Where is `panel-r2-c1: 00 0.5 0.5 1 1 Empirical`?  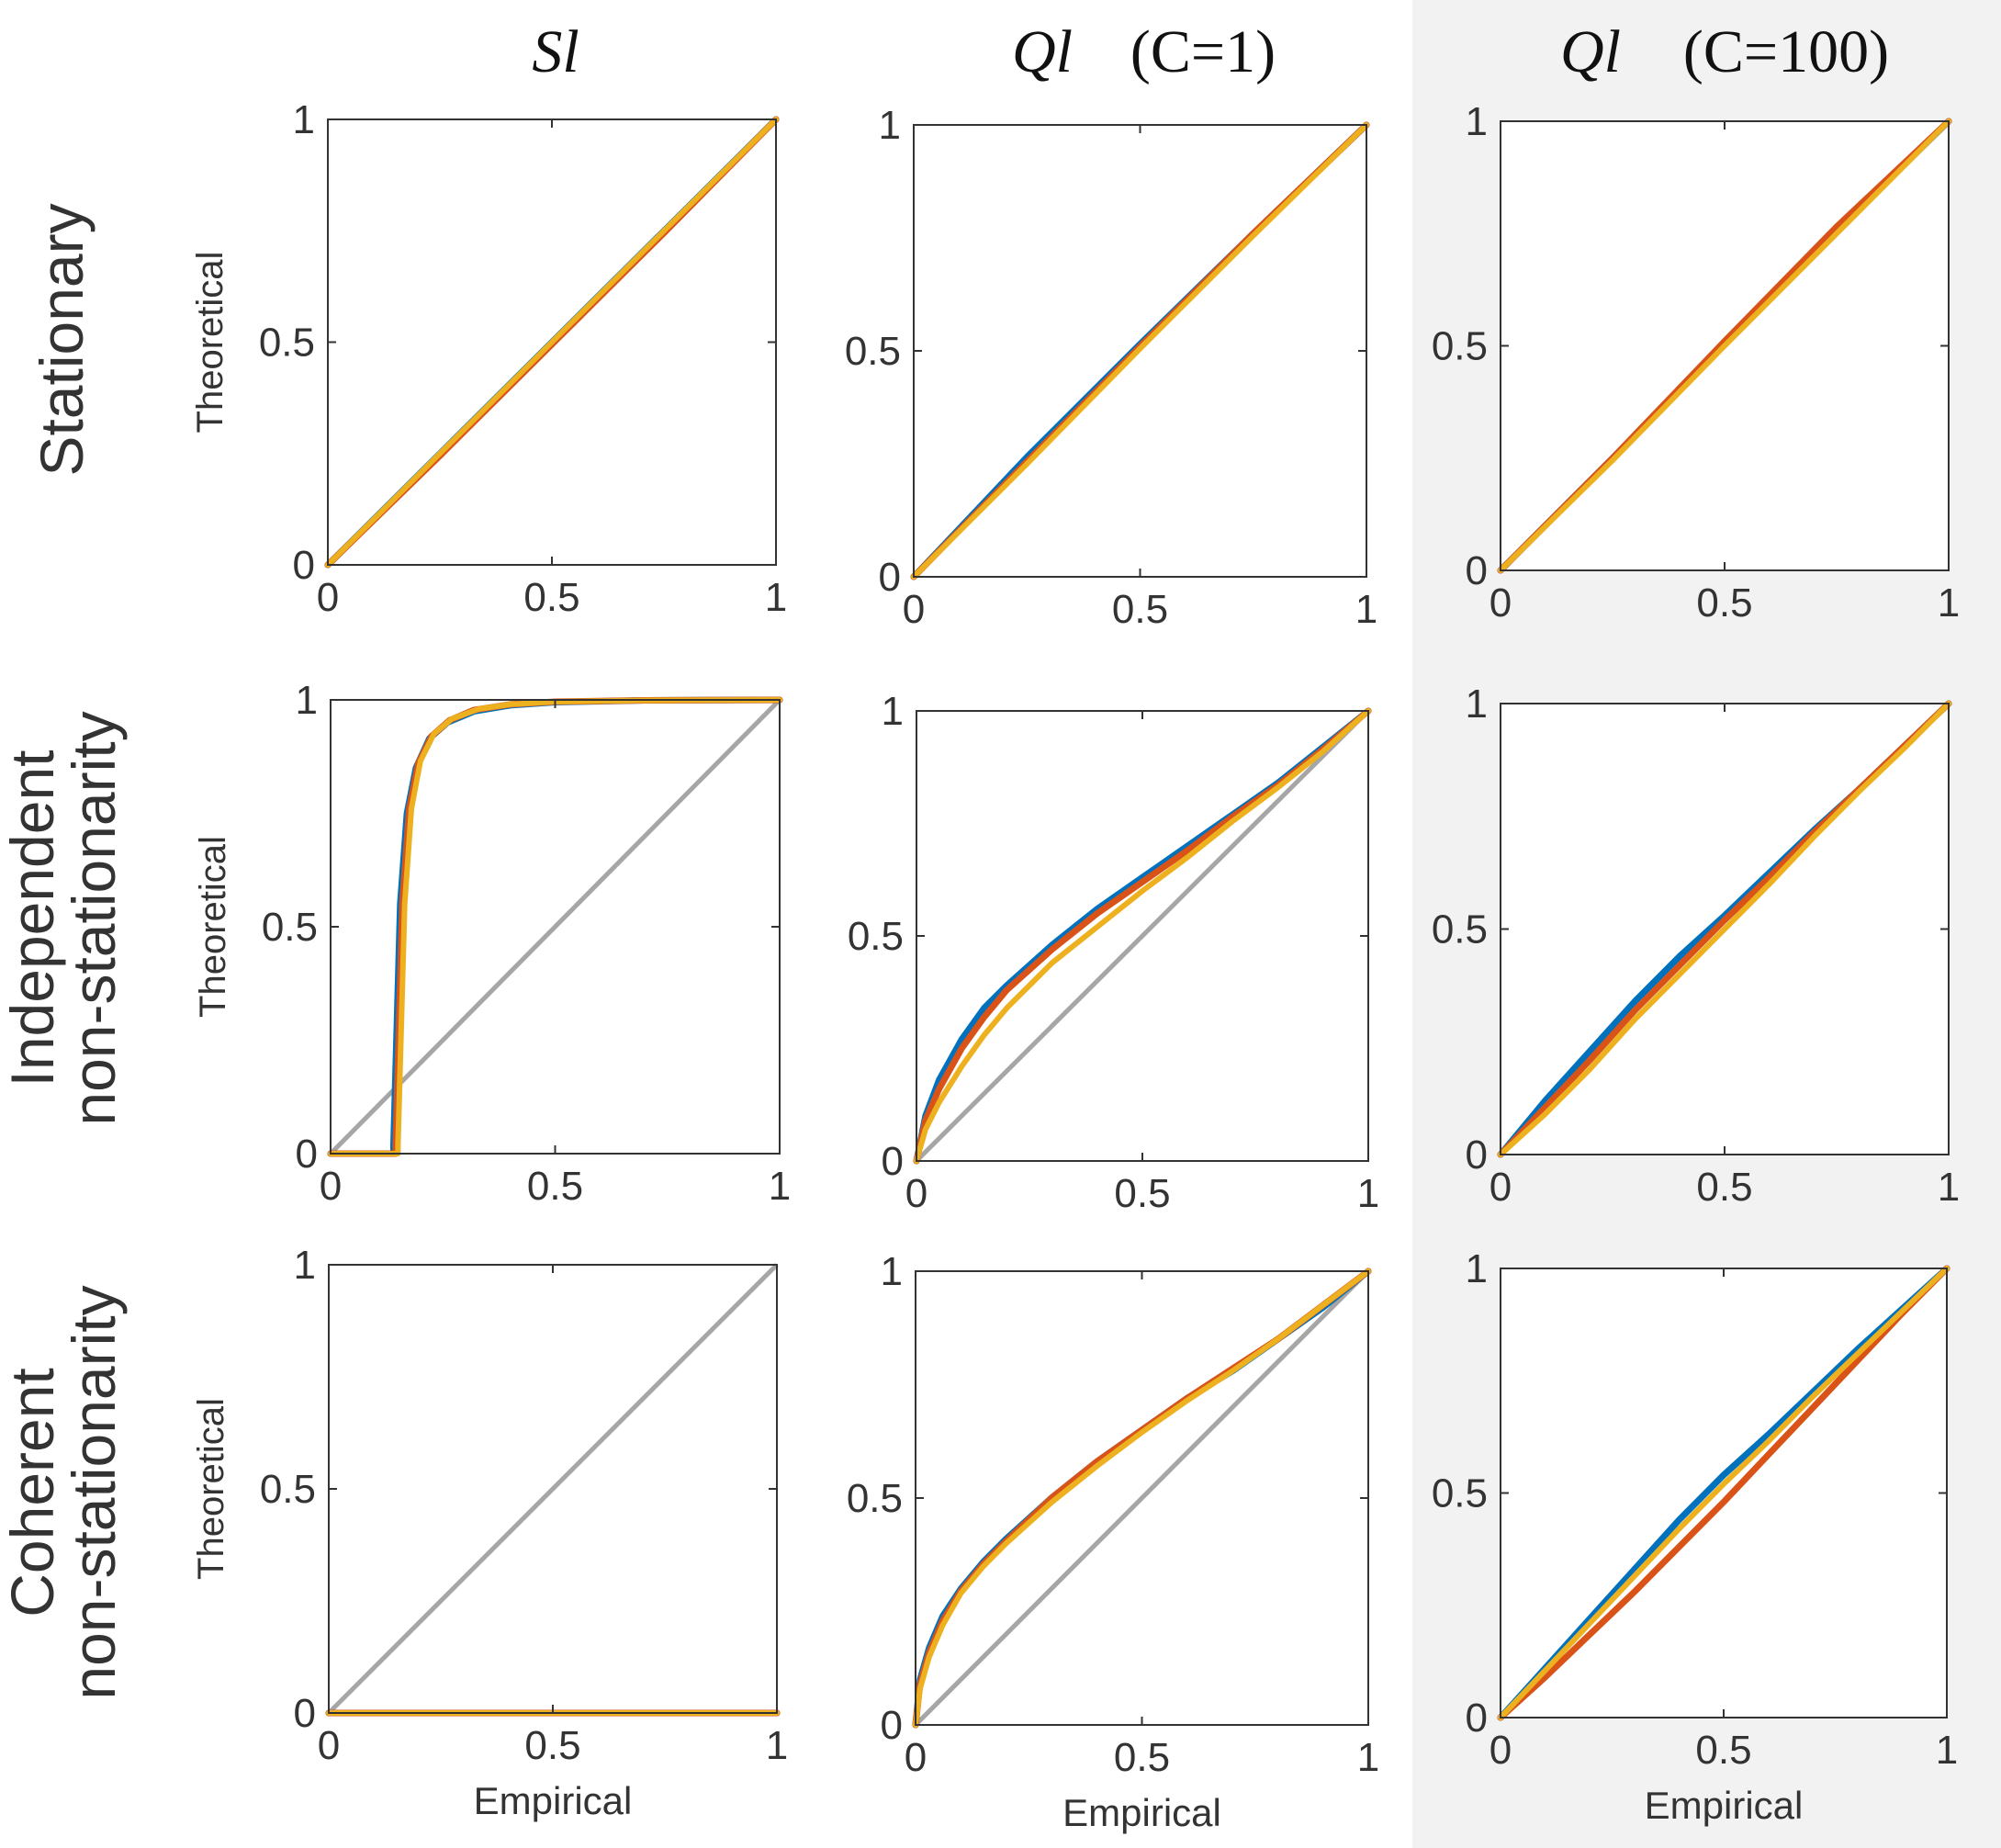
panel-r2-c1: 00 0.5 0.5 1 1 Empirical is located at coordinates (1113, 1541).